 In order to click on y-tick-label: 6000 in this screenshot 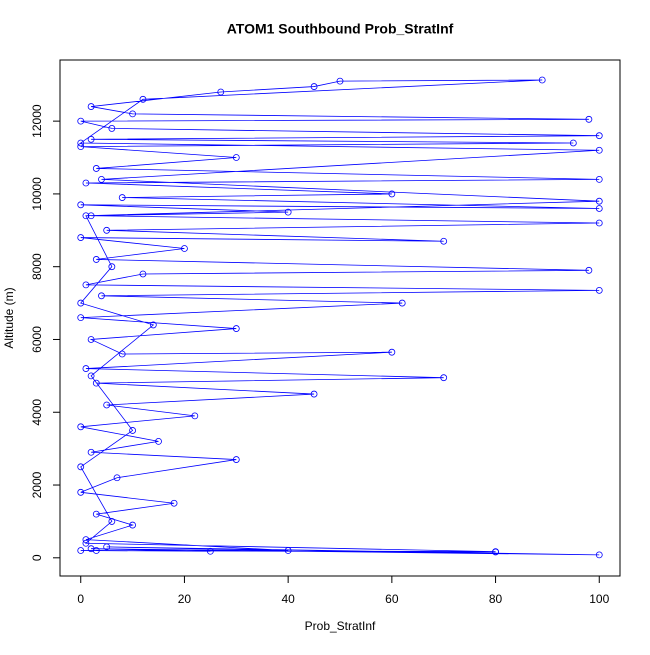, I will do `click(37, 339)`.